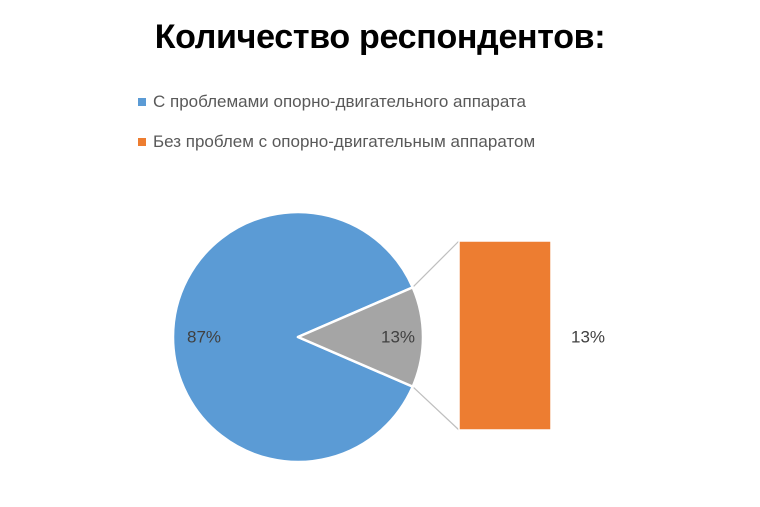 The image size is (760, 507). What do you see at coordinates (142, 102) in the screenshot?
I see `legend-swatch-with-problems` at bounding box center [142, 102].